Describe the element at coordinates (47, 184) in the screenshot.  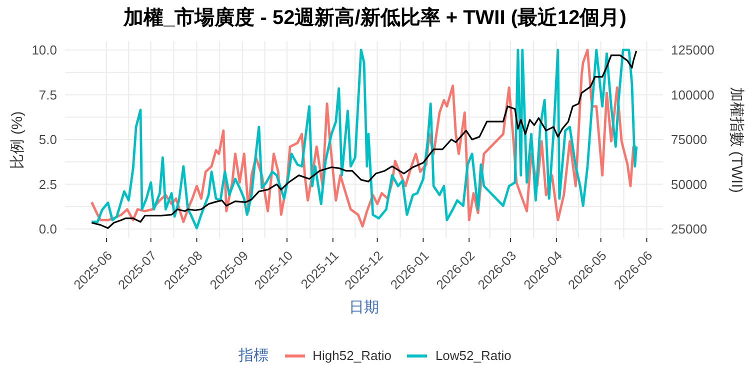
I see `y-tick-label: 2.5` at that location.